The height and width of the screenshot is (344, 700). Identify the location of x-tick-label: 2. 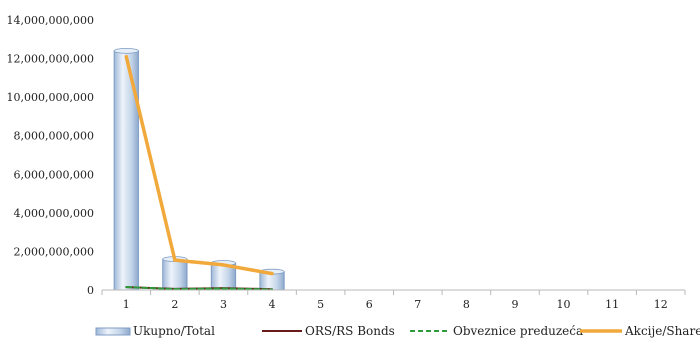
(174, 304).